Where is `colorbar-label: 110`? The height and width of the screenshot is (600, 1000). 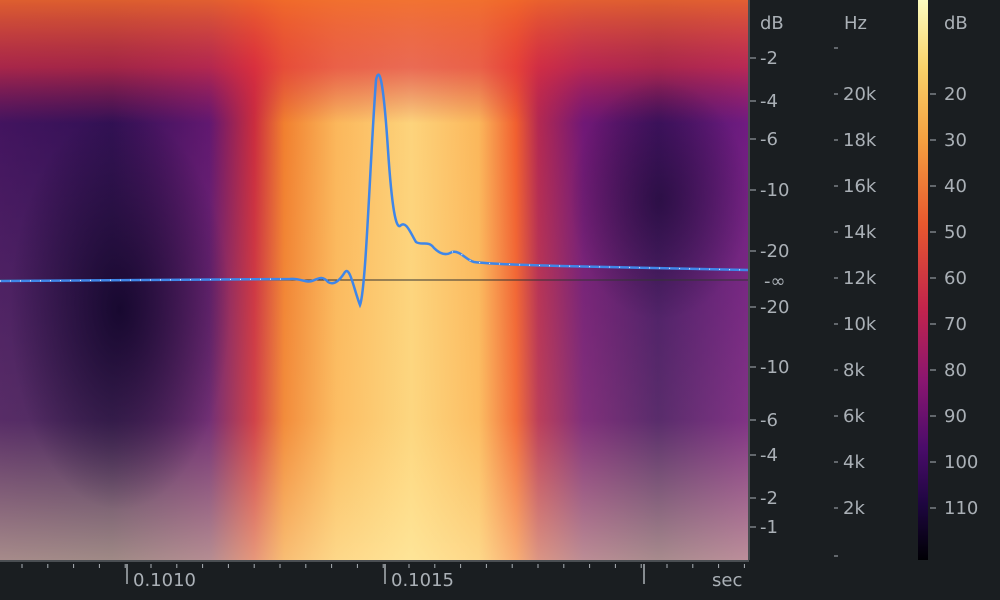
colorbar-label: 110 is located at coordinates (961, 508).